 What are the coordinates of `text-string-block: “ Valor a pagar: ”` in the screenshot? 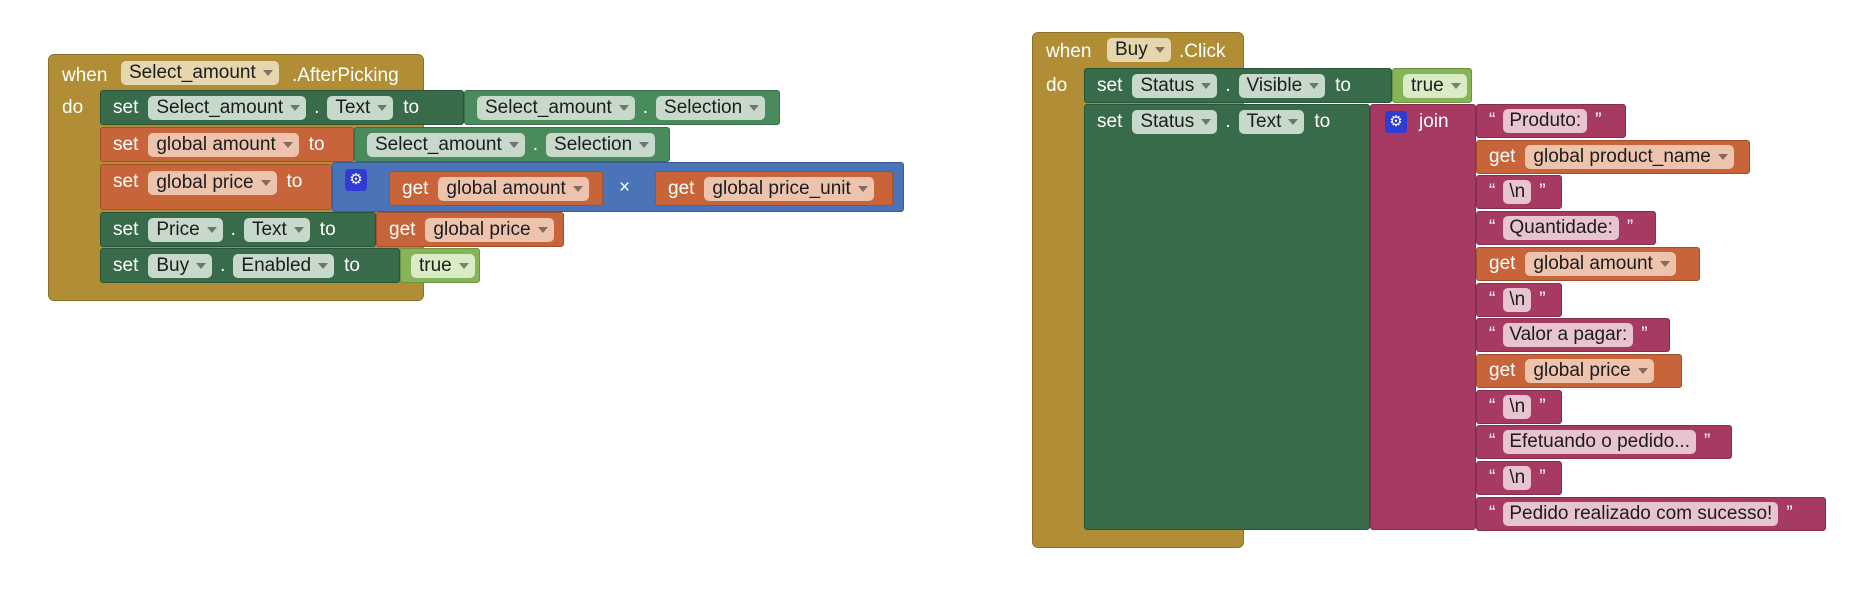 It's located at (1573, 335).